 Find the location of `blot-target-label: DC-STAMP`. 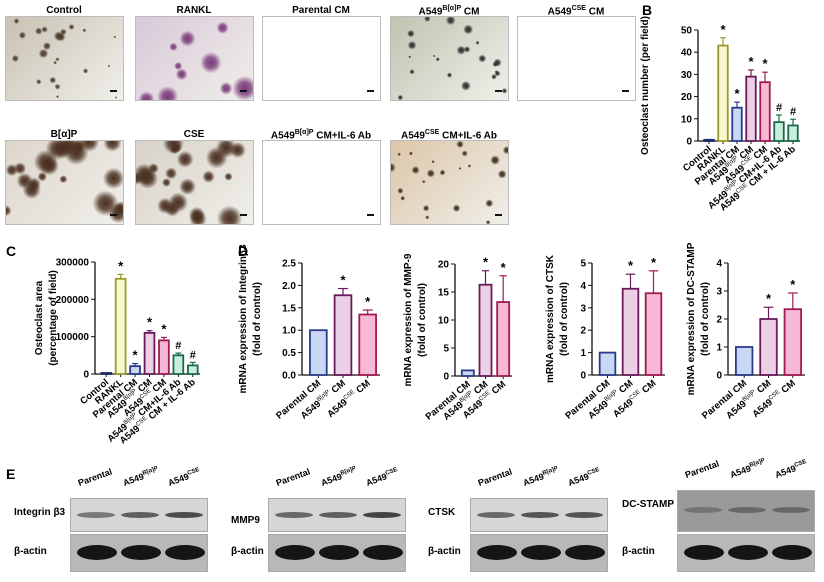

blot-target-label: DC-STAMP is located at coordinates (648, 504).